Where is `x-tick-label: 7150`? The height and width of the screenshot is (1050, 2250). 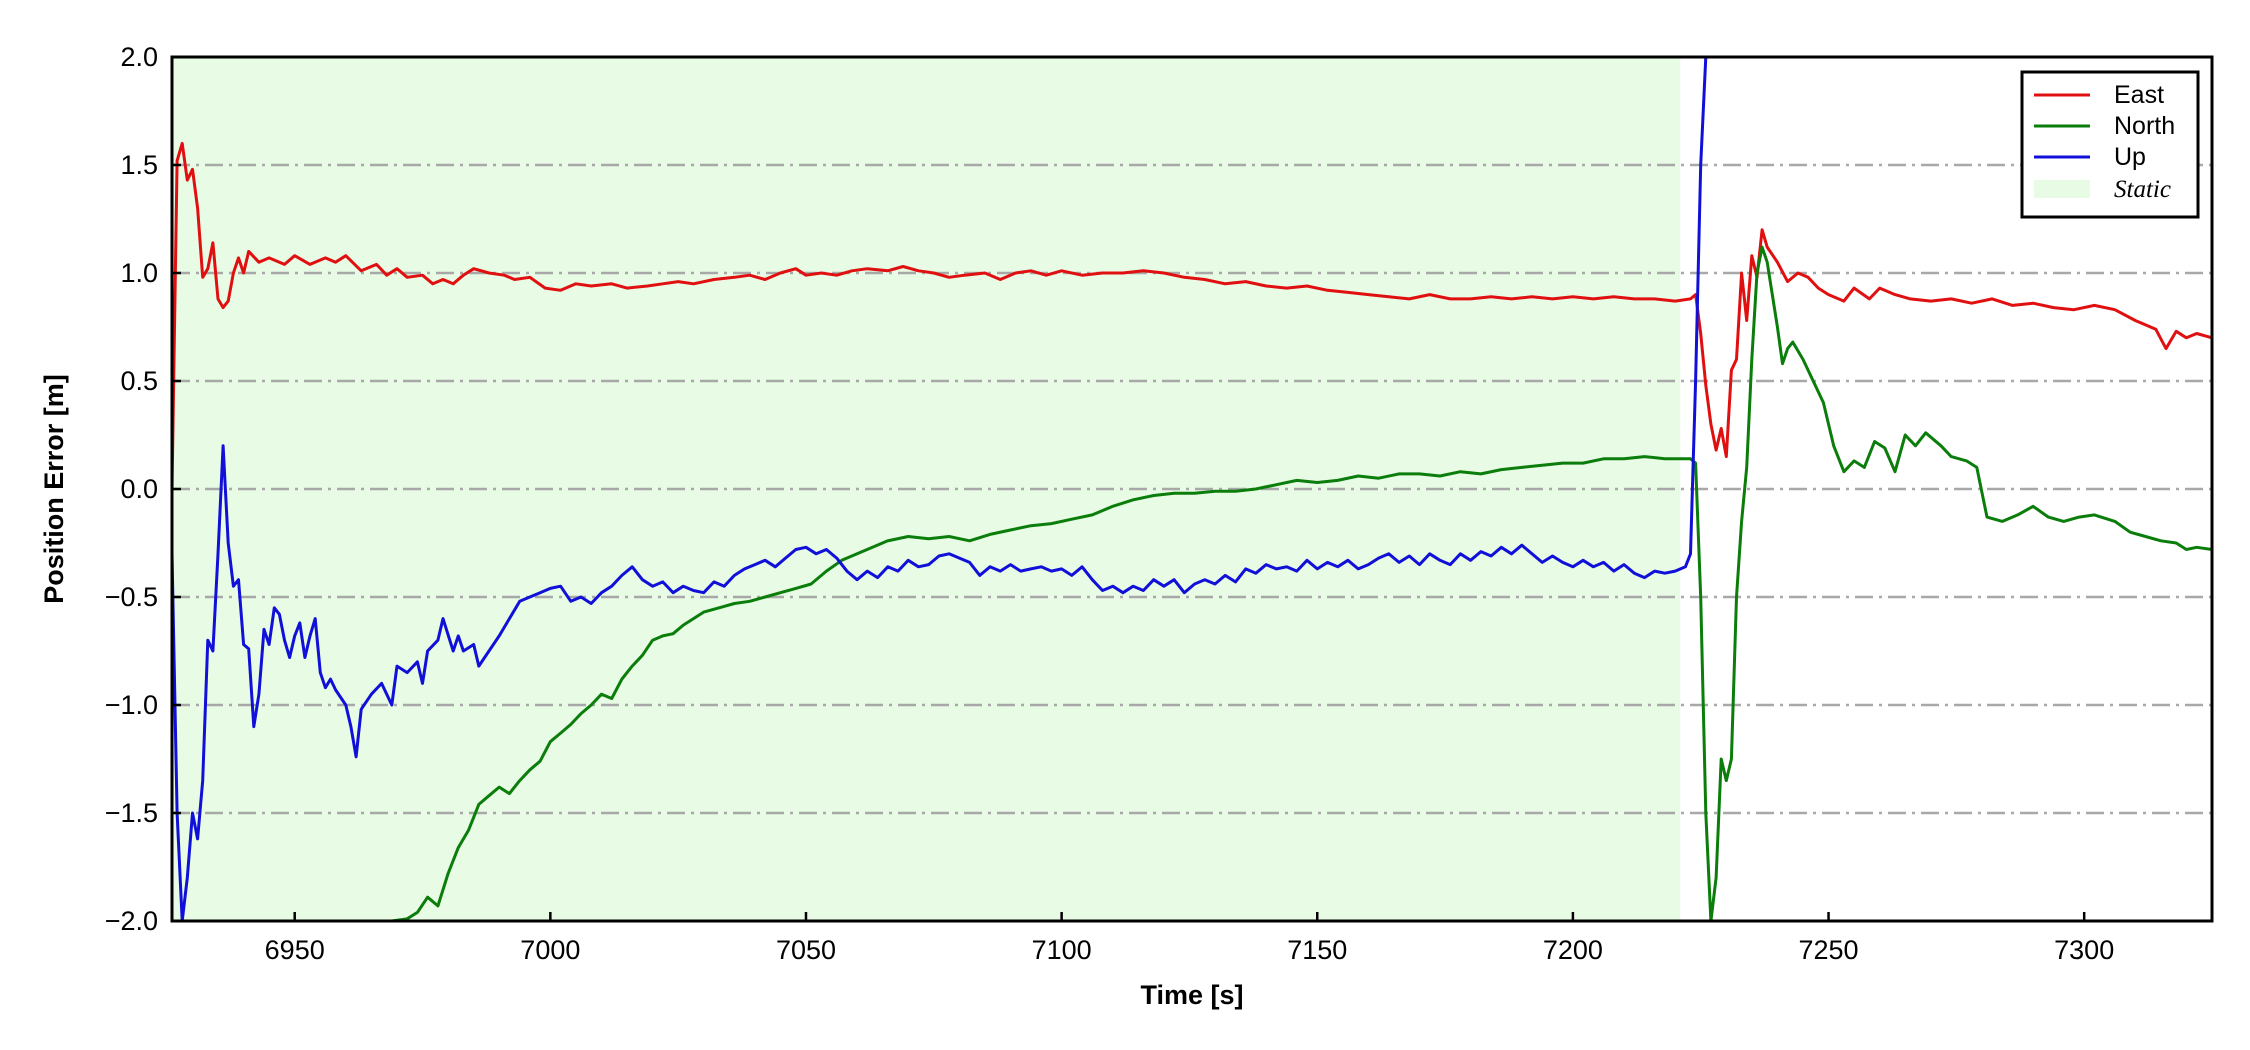
x-tick-label: 7150 is located at coordinates (1317, 950).